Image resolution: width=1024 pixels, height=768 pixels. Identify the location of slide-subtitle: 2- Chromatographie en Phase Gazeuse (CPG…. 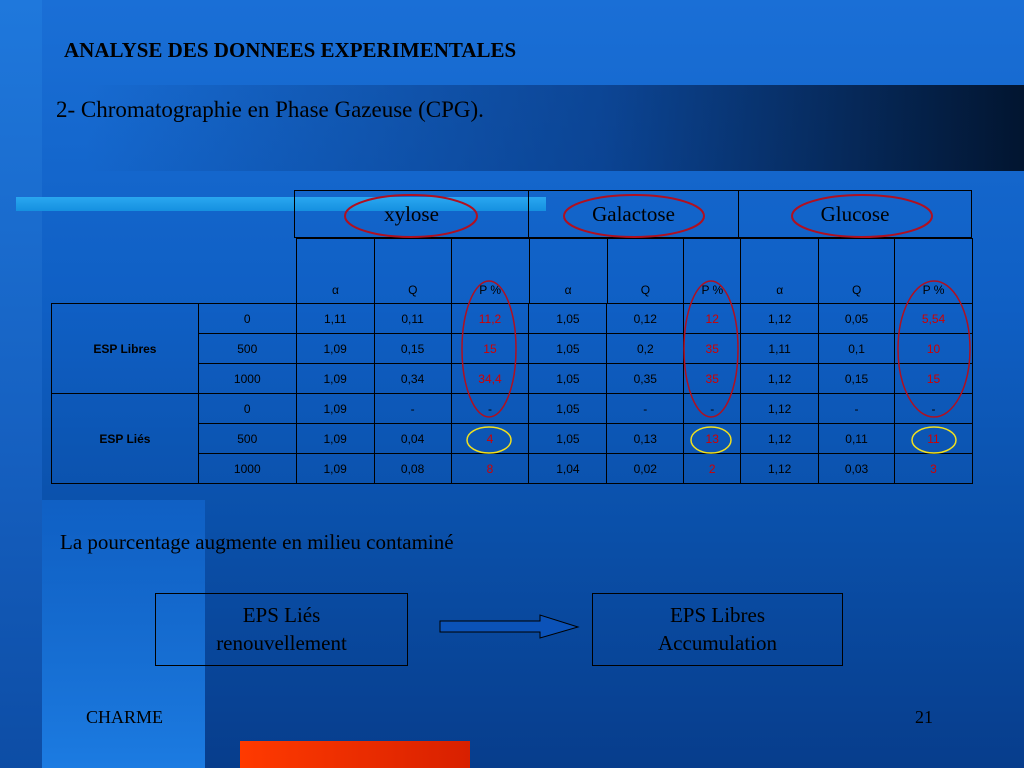
(270, 109).